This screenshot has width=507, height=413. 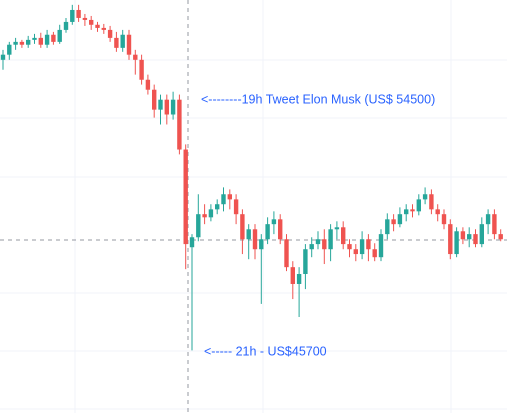 What do you see at coordinates (318, 99) in the screenshot?
I see `annotation: <--------19h Tweet Elon Musk (US$ 54500)` at bounding box center [318, 99].